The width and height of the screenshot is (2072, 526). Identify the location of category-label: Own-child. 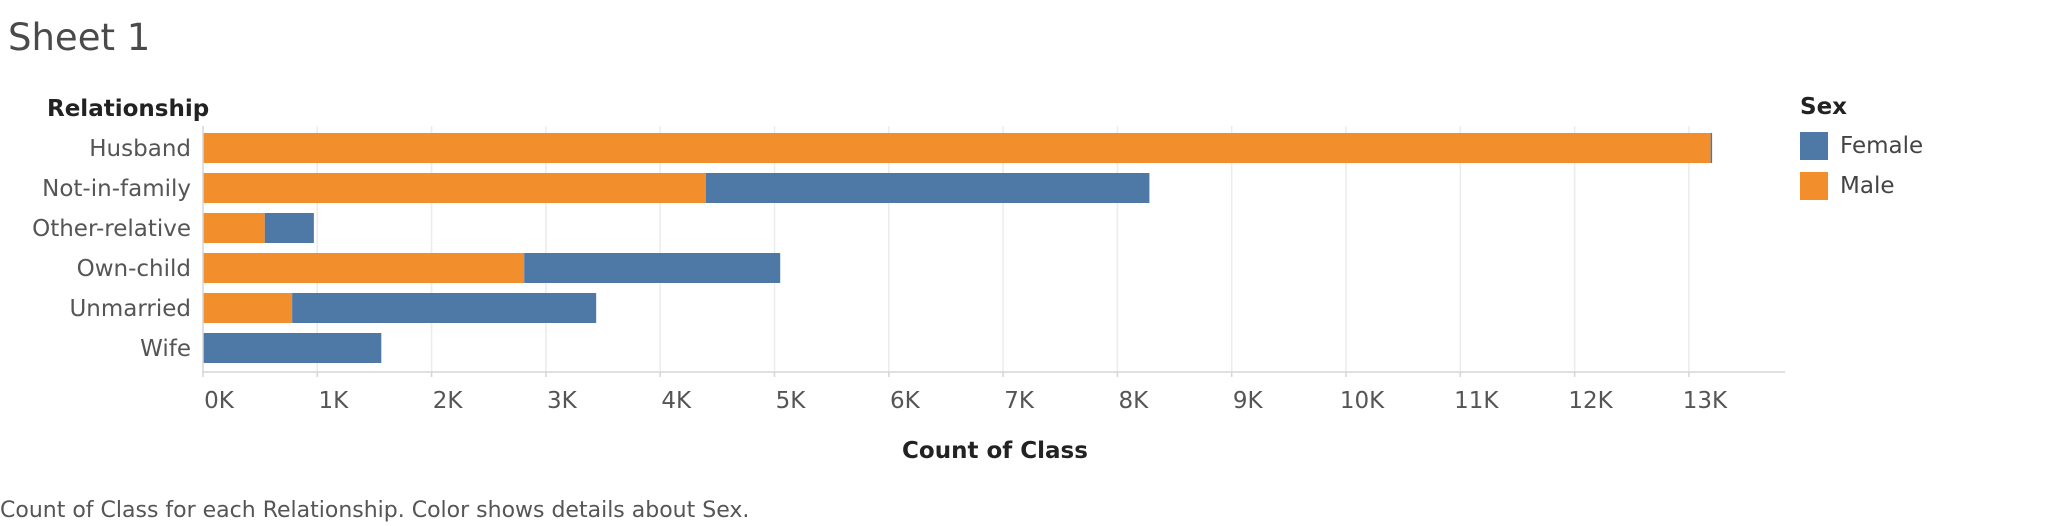
(134, 269).